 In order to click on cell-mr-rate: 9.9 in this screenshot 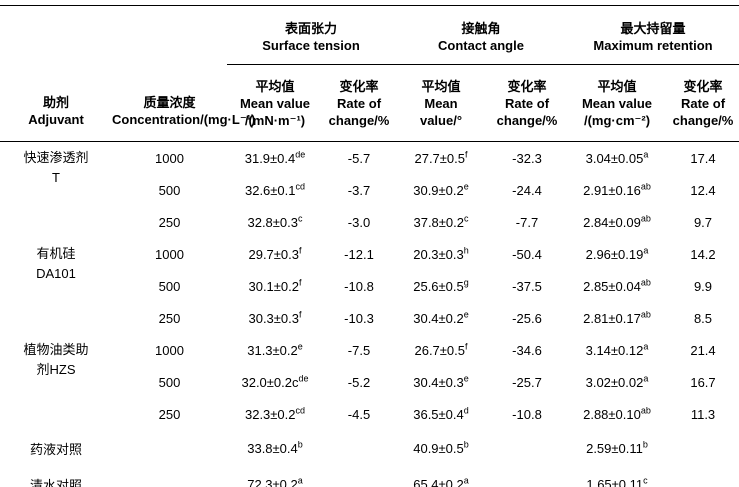, I will do `click(703, 286)`.